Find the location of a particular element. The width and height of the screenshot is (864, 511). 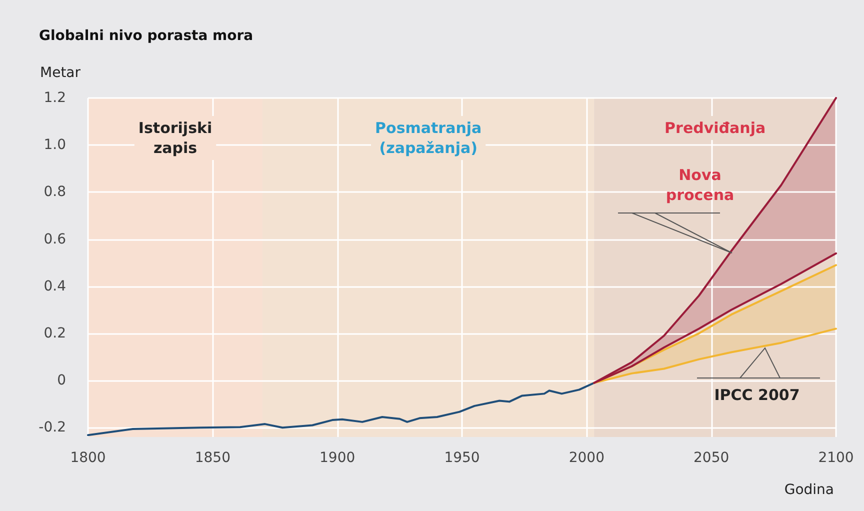

y-tick-label: -0.2 is located at coordinates (52, 428).